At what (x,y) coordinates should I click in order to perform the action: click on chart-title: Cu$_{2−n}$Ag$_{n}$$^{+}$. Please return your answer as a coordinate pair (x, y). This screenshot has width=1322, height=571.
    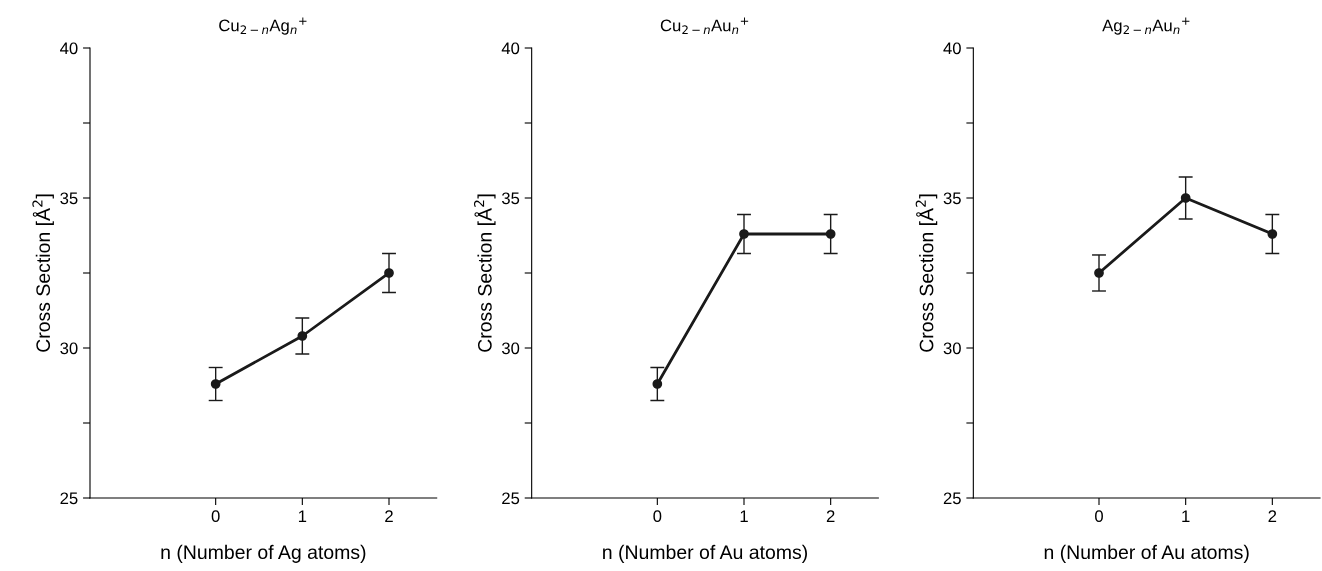
    Looking at the image, I should click on (263, 26).